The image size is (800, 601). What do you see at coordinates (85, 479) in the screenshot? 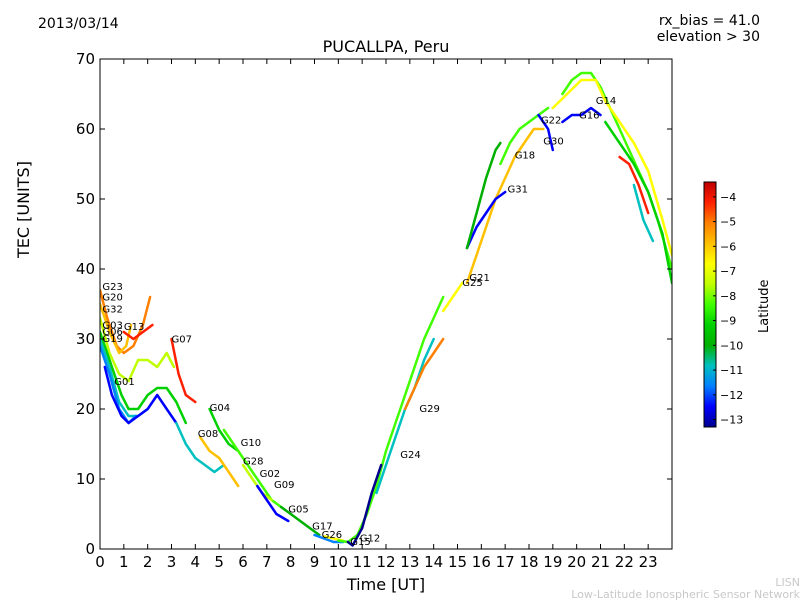
I see `y-tick-label: 10` at bounding box center [85, 479].